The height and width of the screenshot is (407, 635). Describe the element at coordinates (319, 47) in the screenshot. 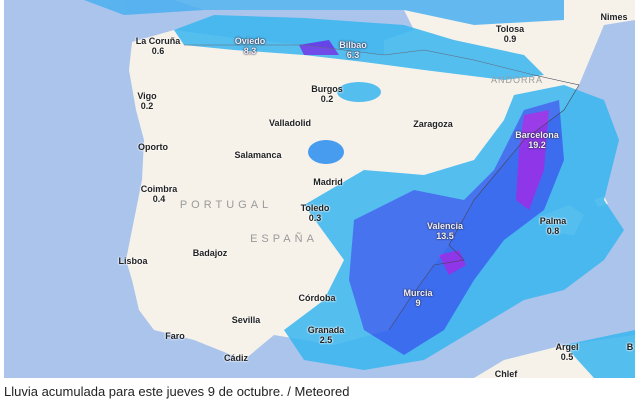

I see `rain-heavy-cantabria` at that location.